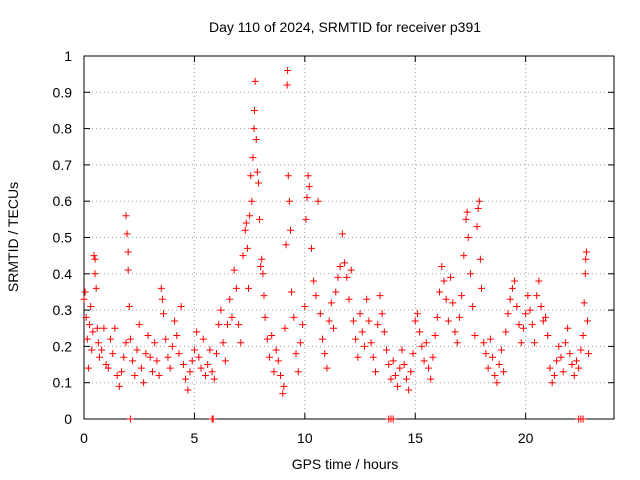 The height and width of the screenshot is (480, 640). Describe the element at coordinates (415, 438) in the screenshot. I see `x-tick-label: 15` at that location.